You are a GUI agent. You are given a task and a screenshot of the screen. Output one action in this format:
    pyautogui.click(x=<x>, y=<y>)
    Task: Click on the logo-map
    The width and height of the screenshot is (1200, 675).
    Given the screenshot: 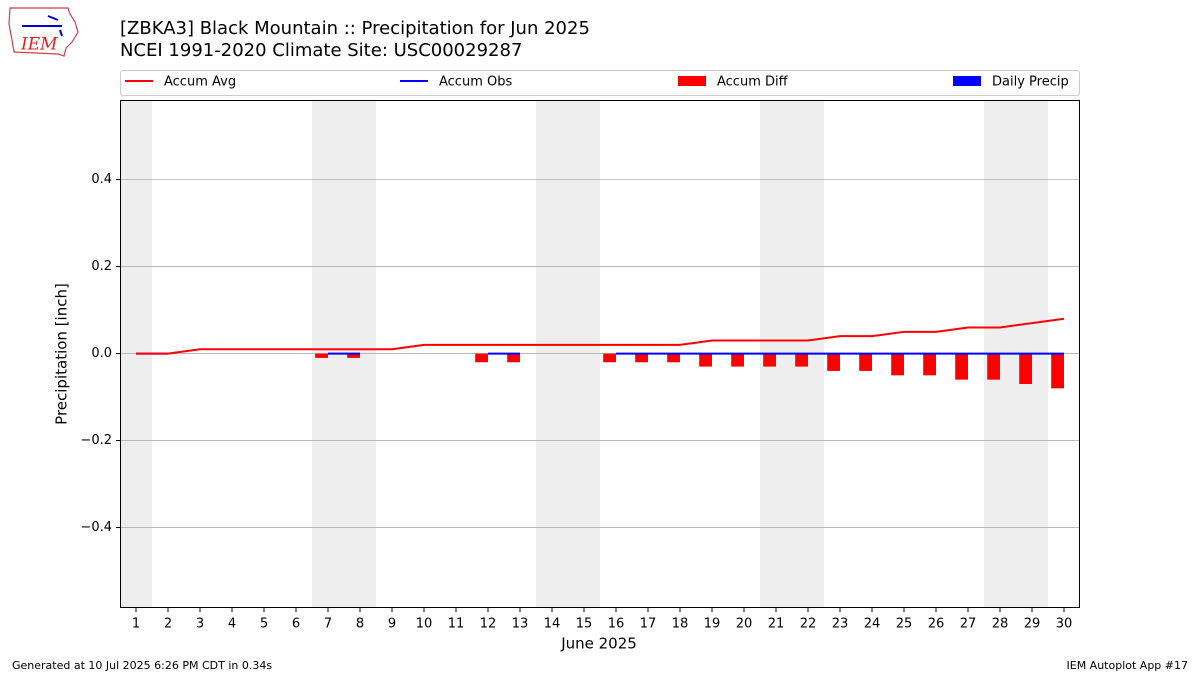 What is the action you would take?
    pyautogui.click(x=43, y=32)
    